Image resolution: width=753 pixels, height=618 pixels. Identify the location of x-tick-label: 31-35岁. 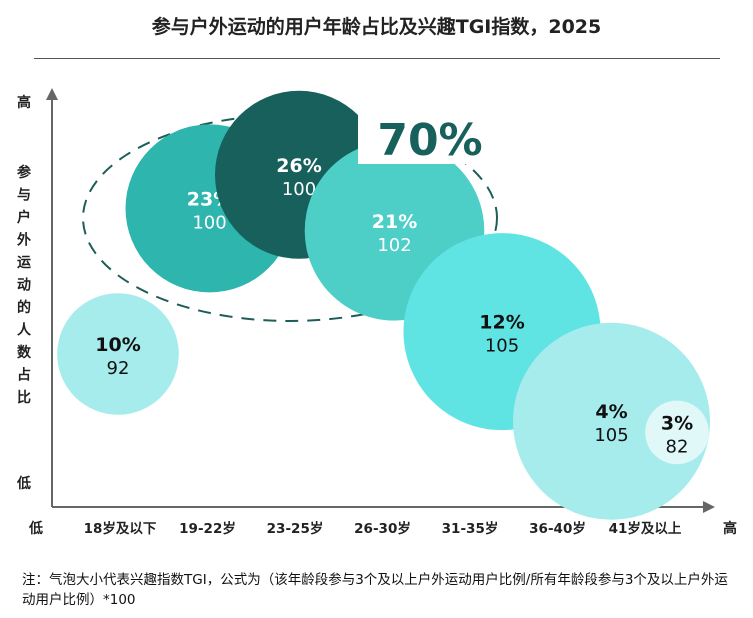
(470, 528).